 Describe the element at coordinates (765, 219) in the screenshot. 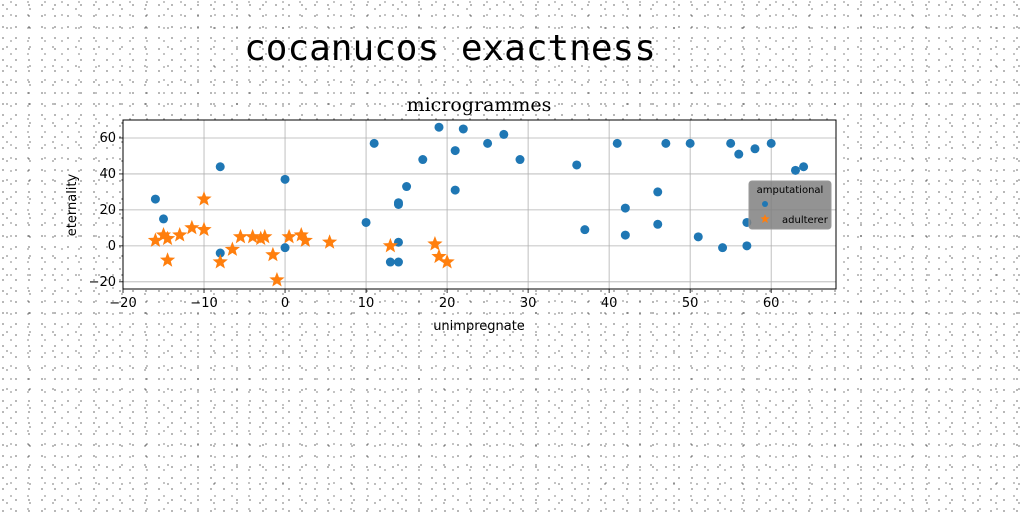

I see `legend-marker-star` at that location.